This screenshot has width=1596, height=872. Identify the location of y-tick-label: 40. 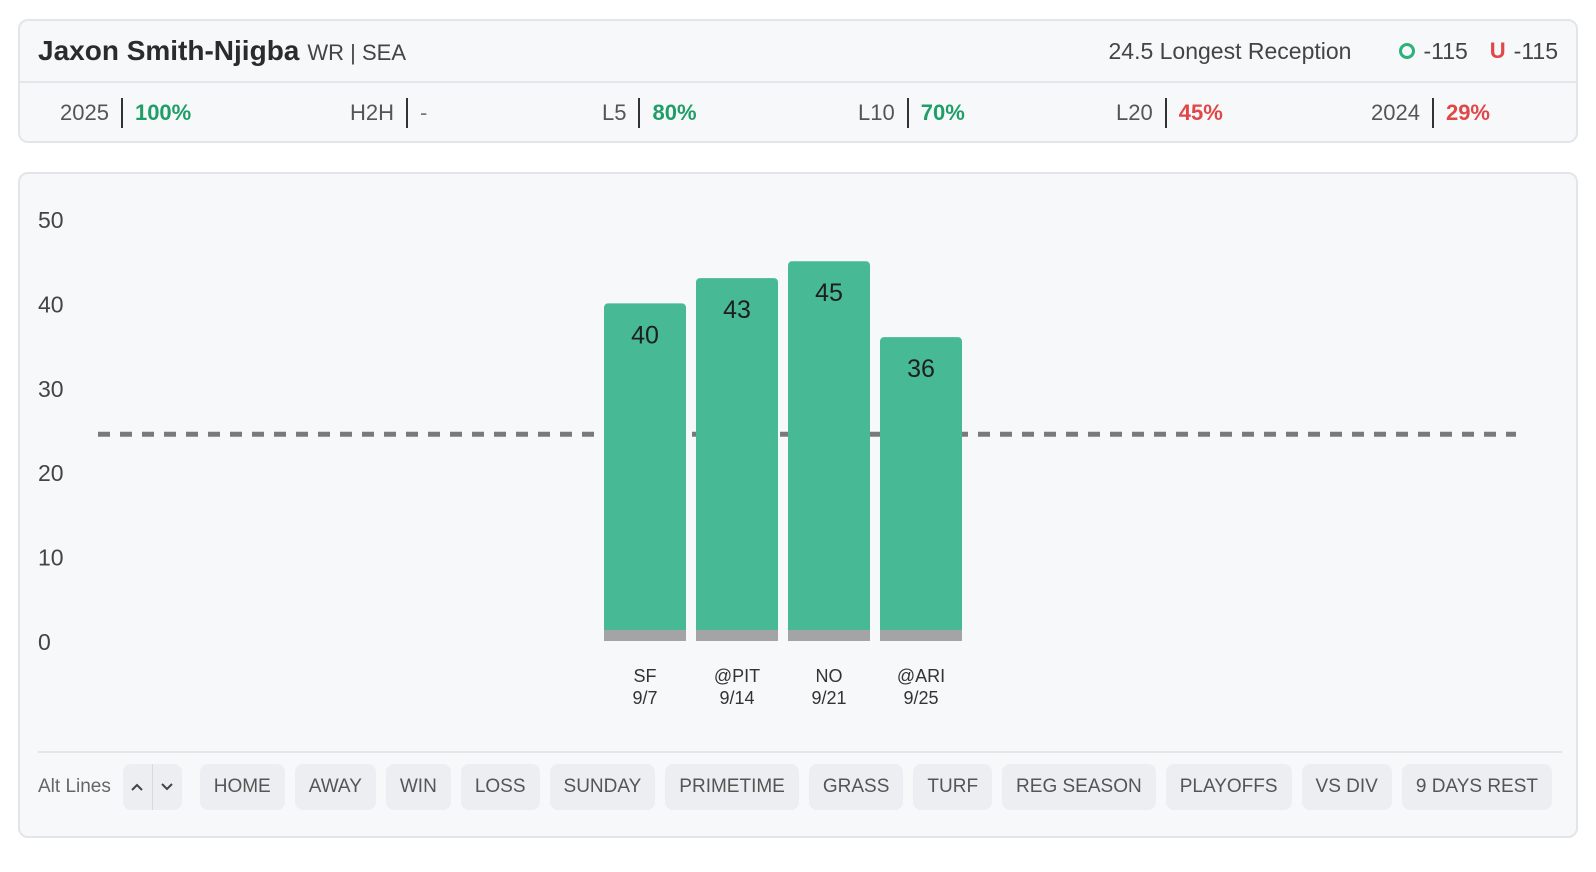
(51, 304).